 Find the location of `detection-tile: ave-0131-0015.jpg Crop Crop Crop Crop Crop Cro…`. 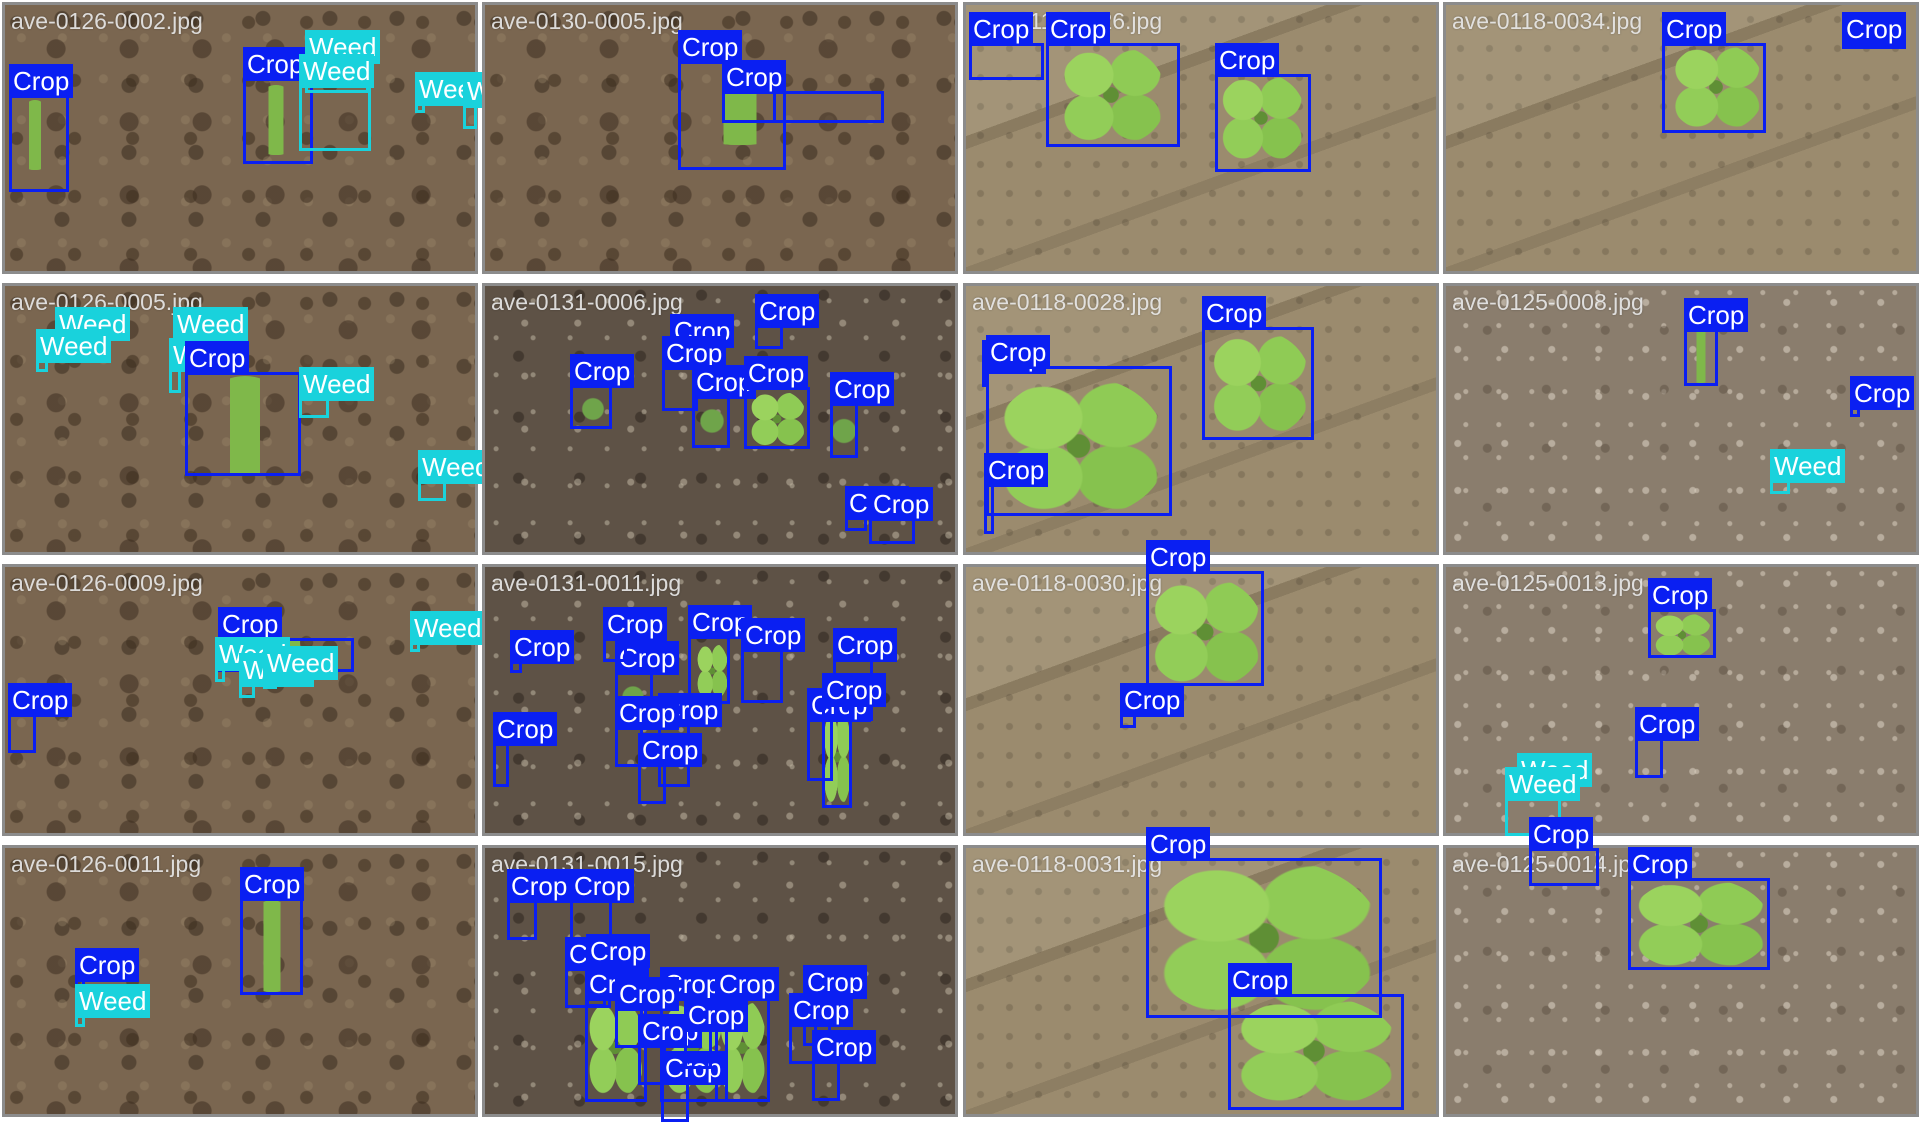

detection-tile: ave-0131-0015.jpg Crop Crop Crop Crop Crop Cro… is located at coordinates (720, 983).